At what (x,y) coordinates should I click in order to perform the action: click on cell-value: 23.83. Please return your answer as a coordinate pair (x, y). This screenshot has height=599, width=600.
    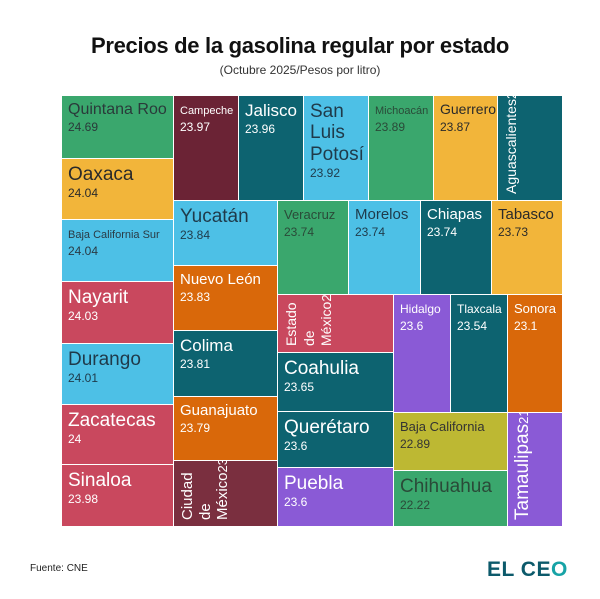
    Looking at the image, I should click on (195, 296).